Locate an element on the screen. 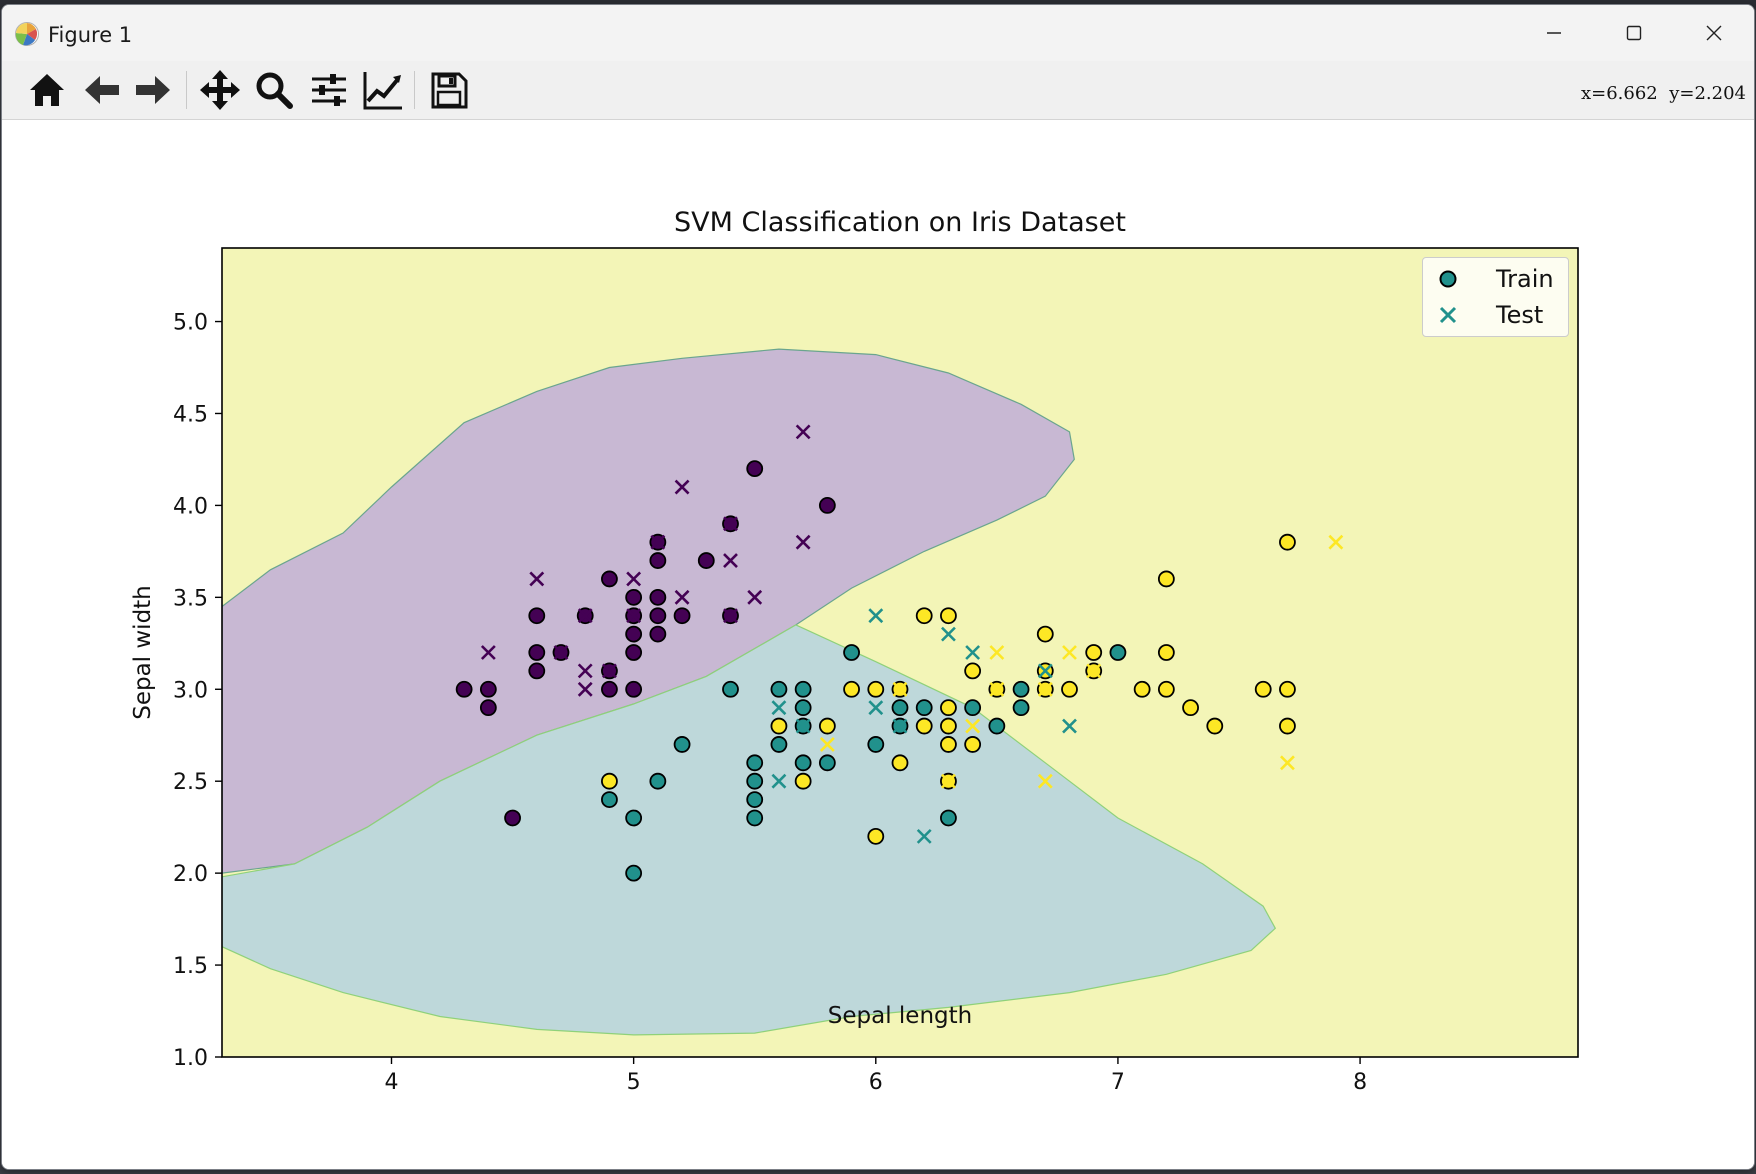 Image resolution: width=1756 pixels, height=1174 pixels. maximize-button is located at coordinates (1634, 33).